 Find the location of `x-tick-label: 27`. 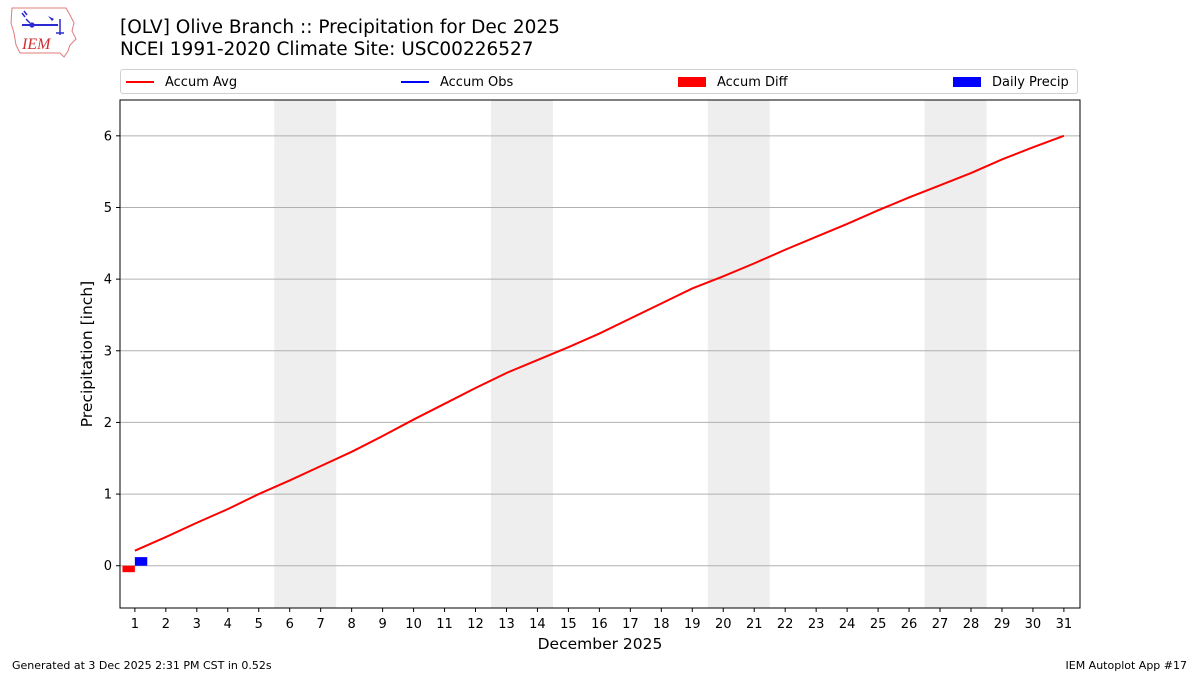

x-tick-label: 27 is located at coordinates (940, 624).